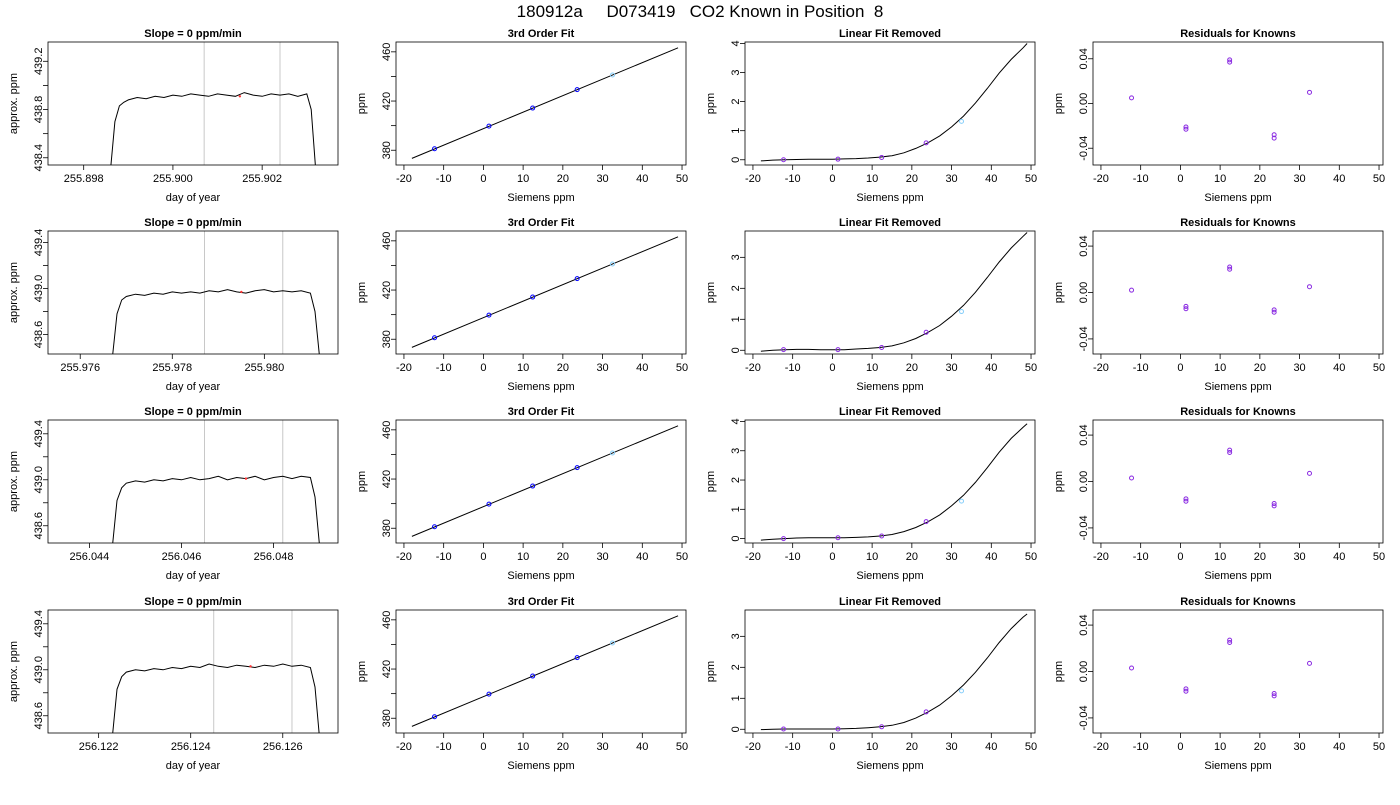 This screenshot has width=1400, height=805. Describe the element at coordinates (1084, 671) in the screenshot. I see `y-tick-label: 0.00` at that location.